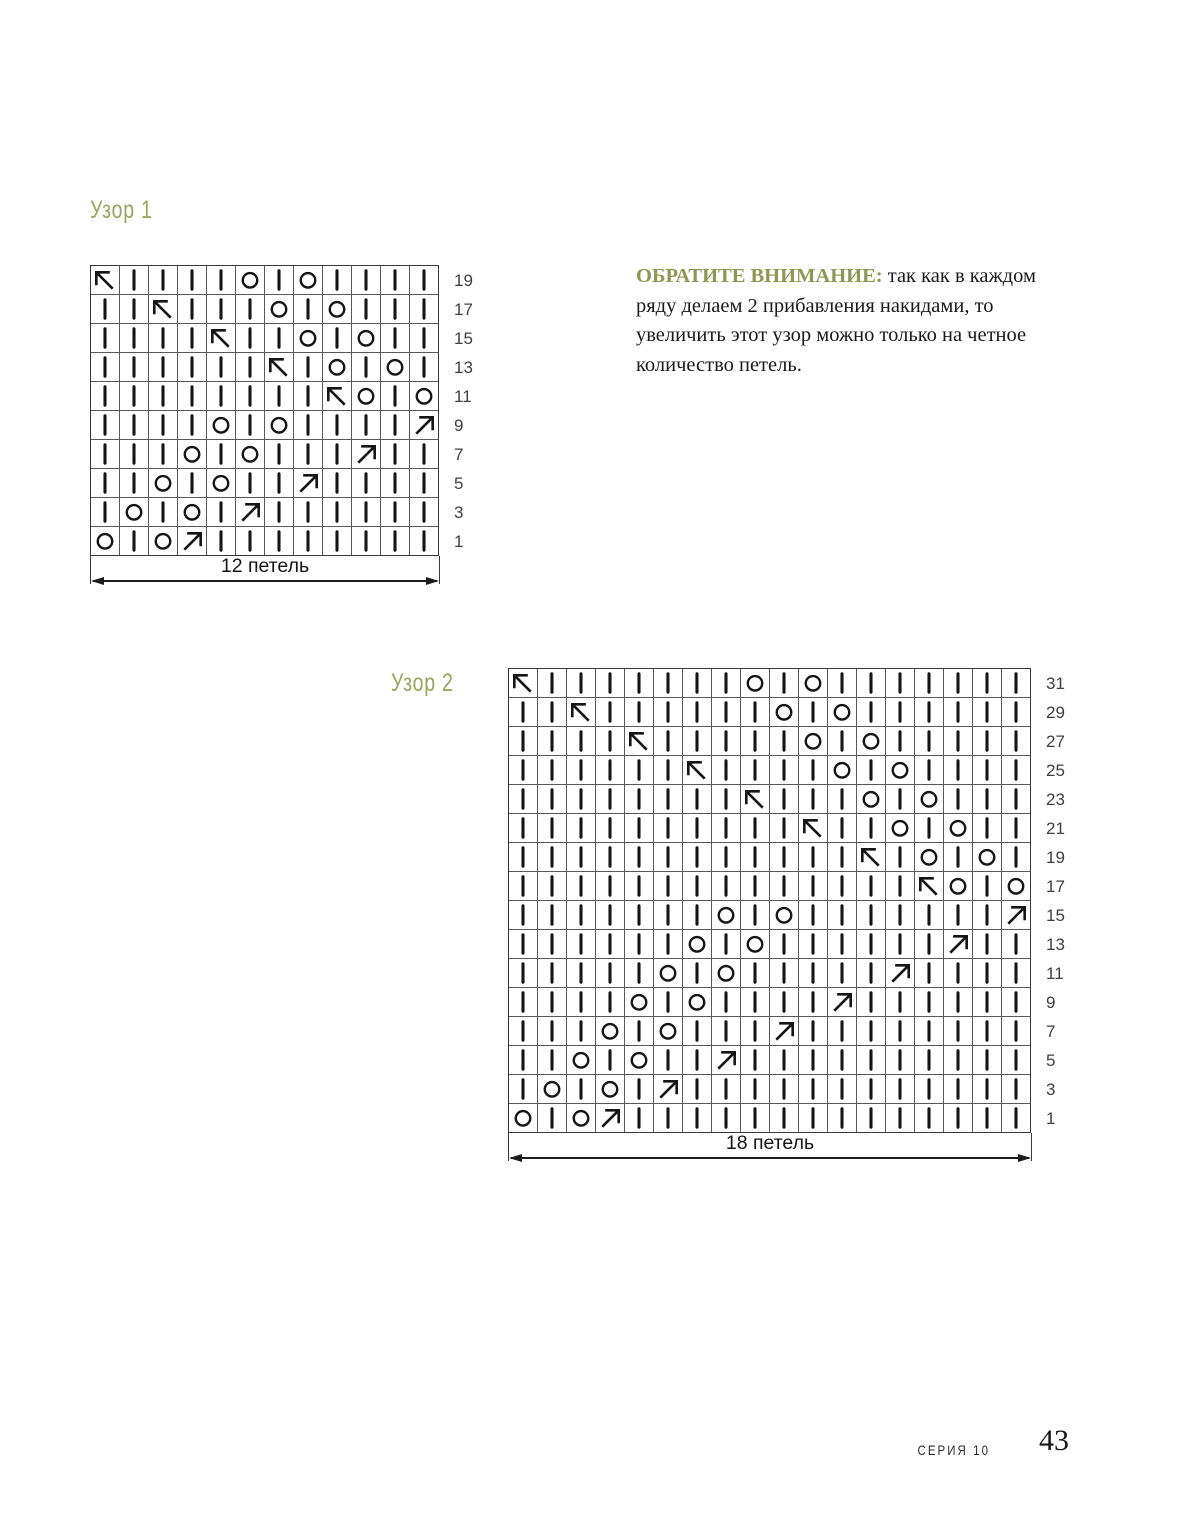 The image size is (1181, 1535). What do you see at coordinates (265, 570) in the screenshot?
I see `stitch-count-bracket: 12 петель` at bounding box center [265, 570].